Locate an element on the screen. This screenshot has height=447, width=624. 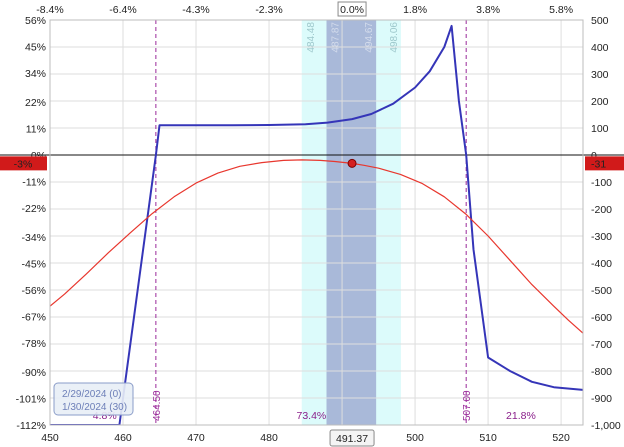
left-tick-label: 45% is located at coordinates (35, 48).